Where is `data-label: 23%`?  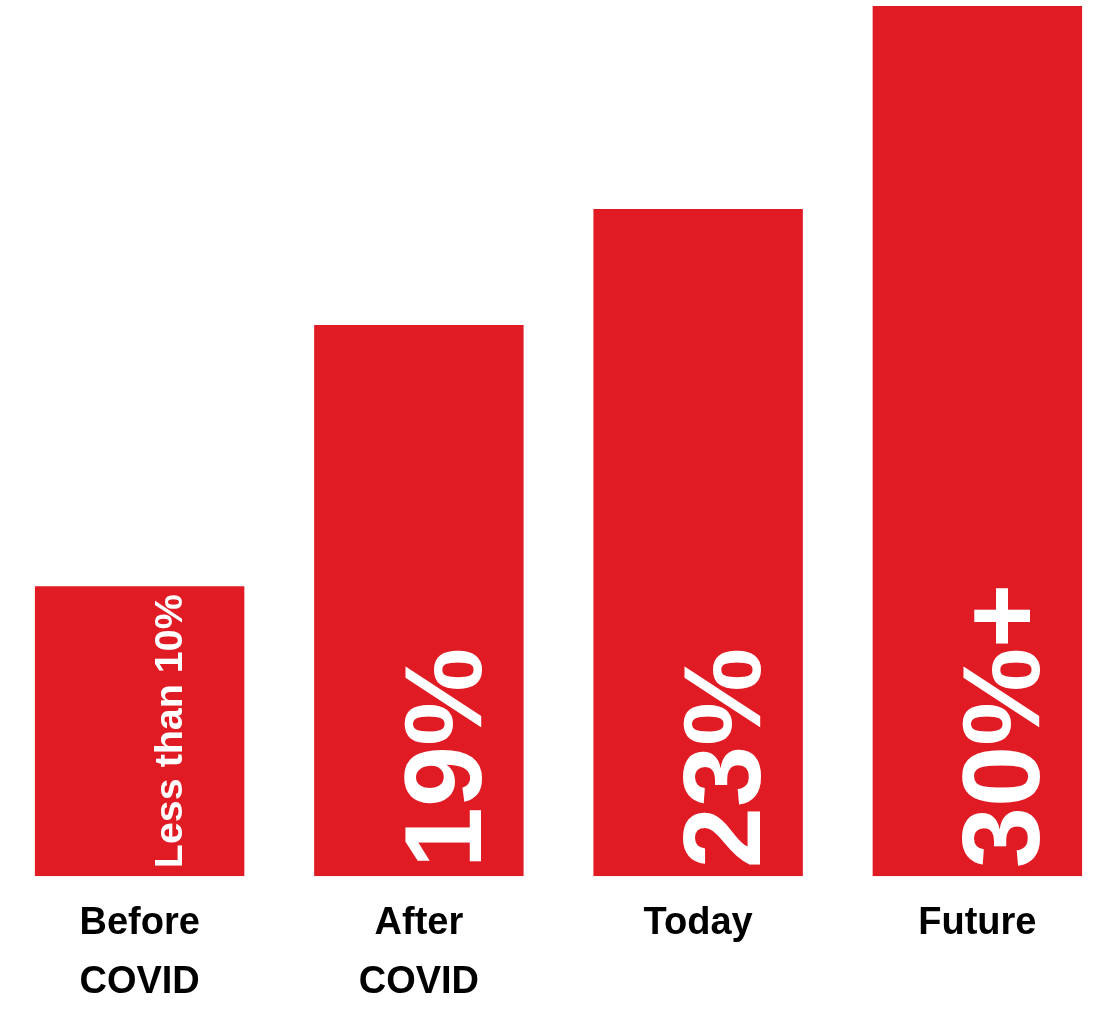 data-label: 23% is located at coordinates (721, 758).